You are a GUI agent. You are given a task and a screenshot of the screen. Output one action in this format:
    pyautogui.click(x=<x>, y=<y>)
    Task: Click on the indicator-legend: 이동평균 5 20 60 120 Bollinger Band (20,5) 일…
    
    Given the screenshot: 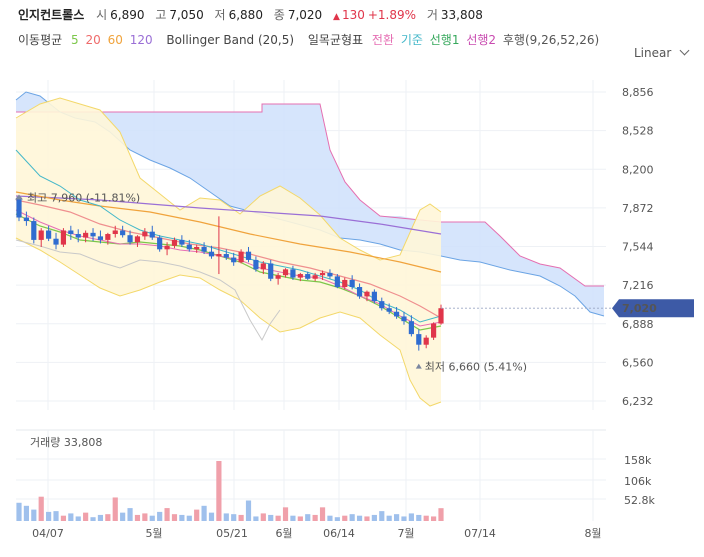 What is the action you would take?
    pyautogui.click(x=311, y=40)
    